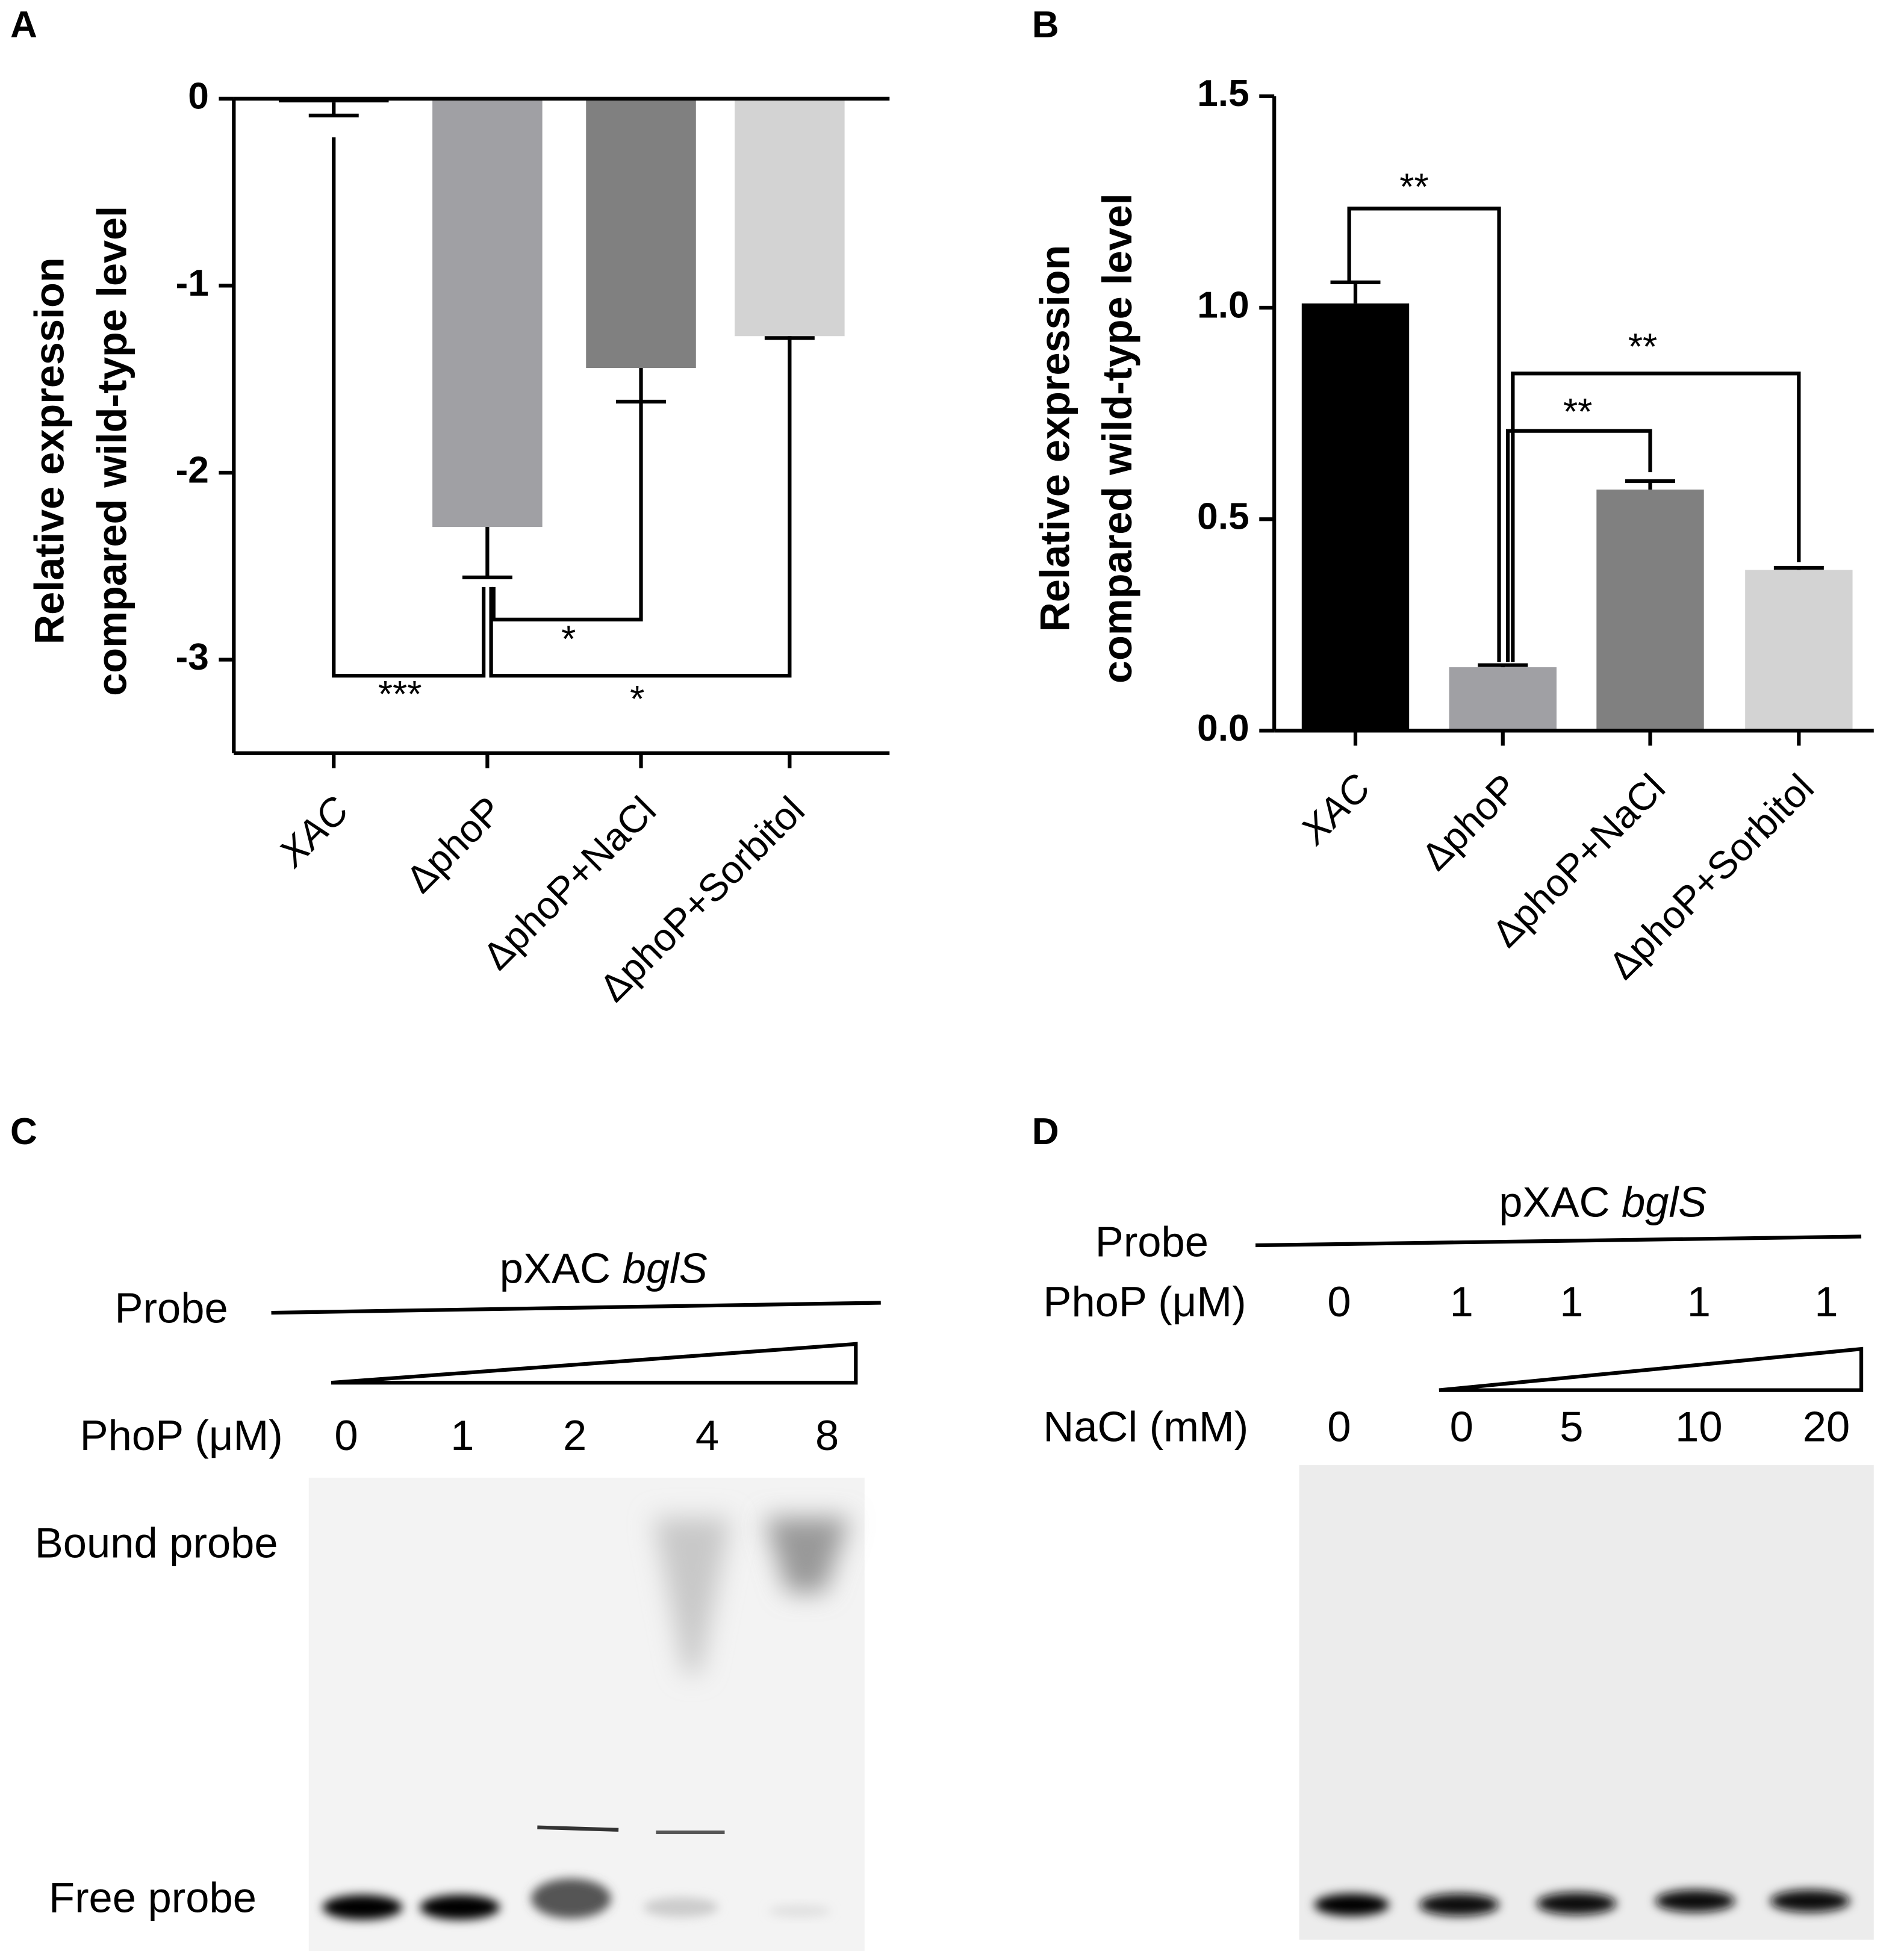 Image resolution: width=1904 pixels, height=1951 pixels. What do you see at coordinates (153, 1898) in the screenshot?
I see `band-label: Free probe` at bounding box center [153, 1898].